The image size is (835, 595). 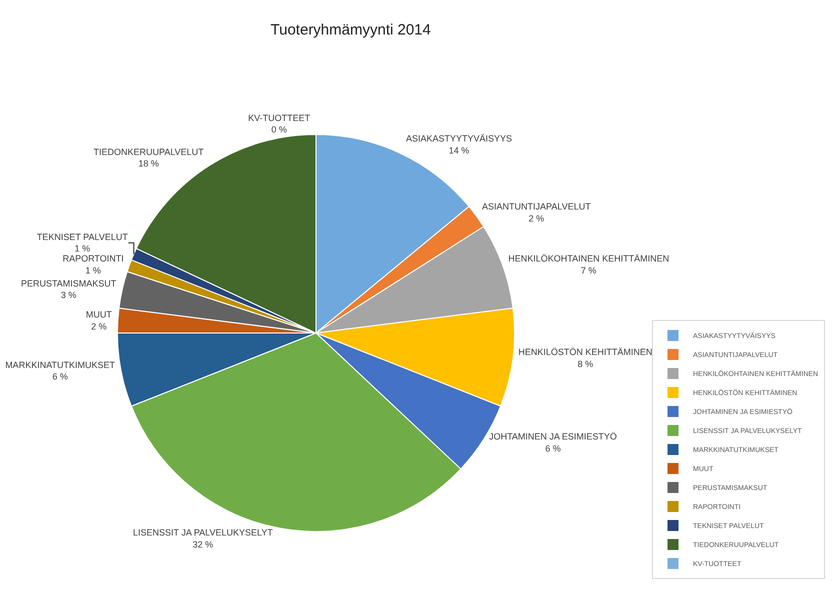 What do you see at coordinates (203, 544) in the screenshot?
I see `data-label: 32 %` at bounding box center [203, 544].